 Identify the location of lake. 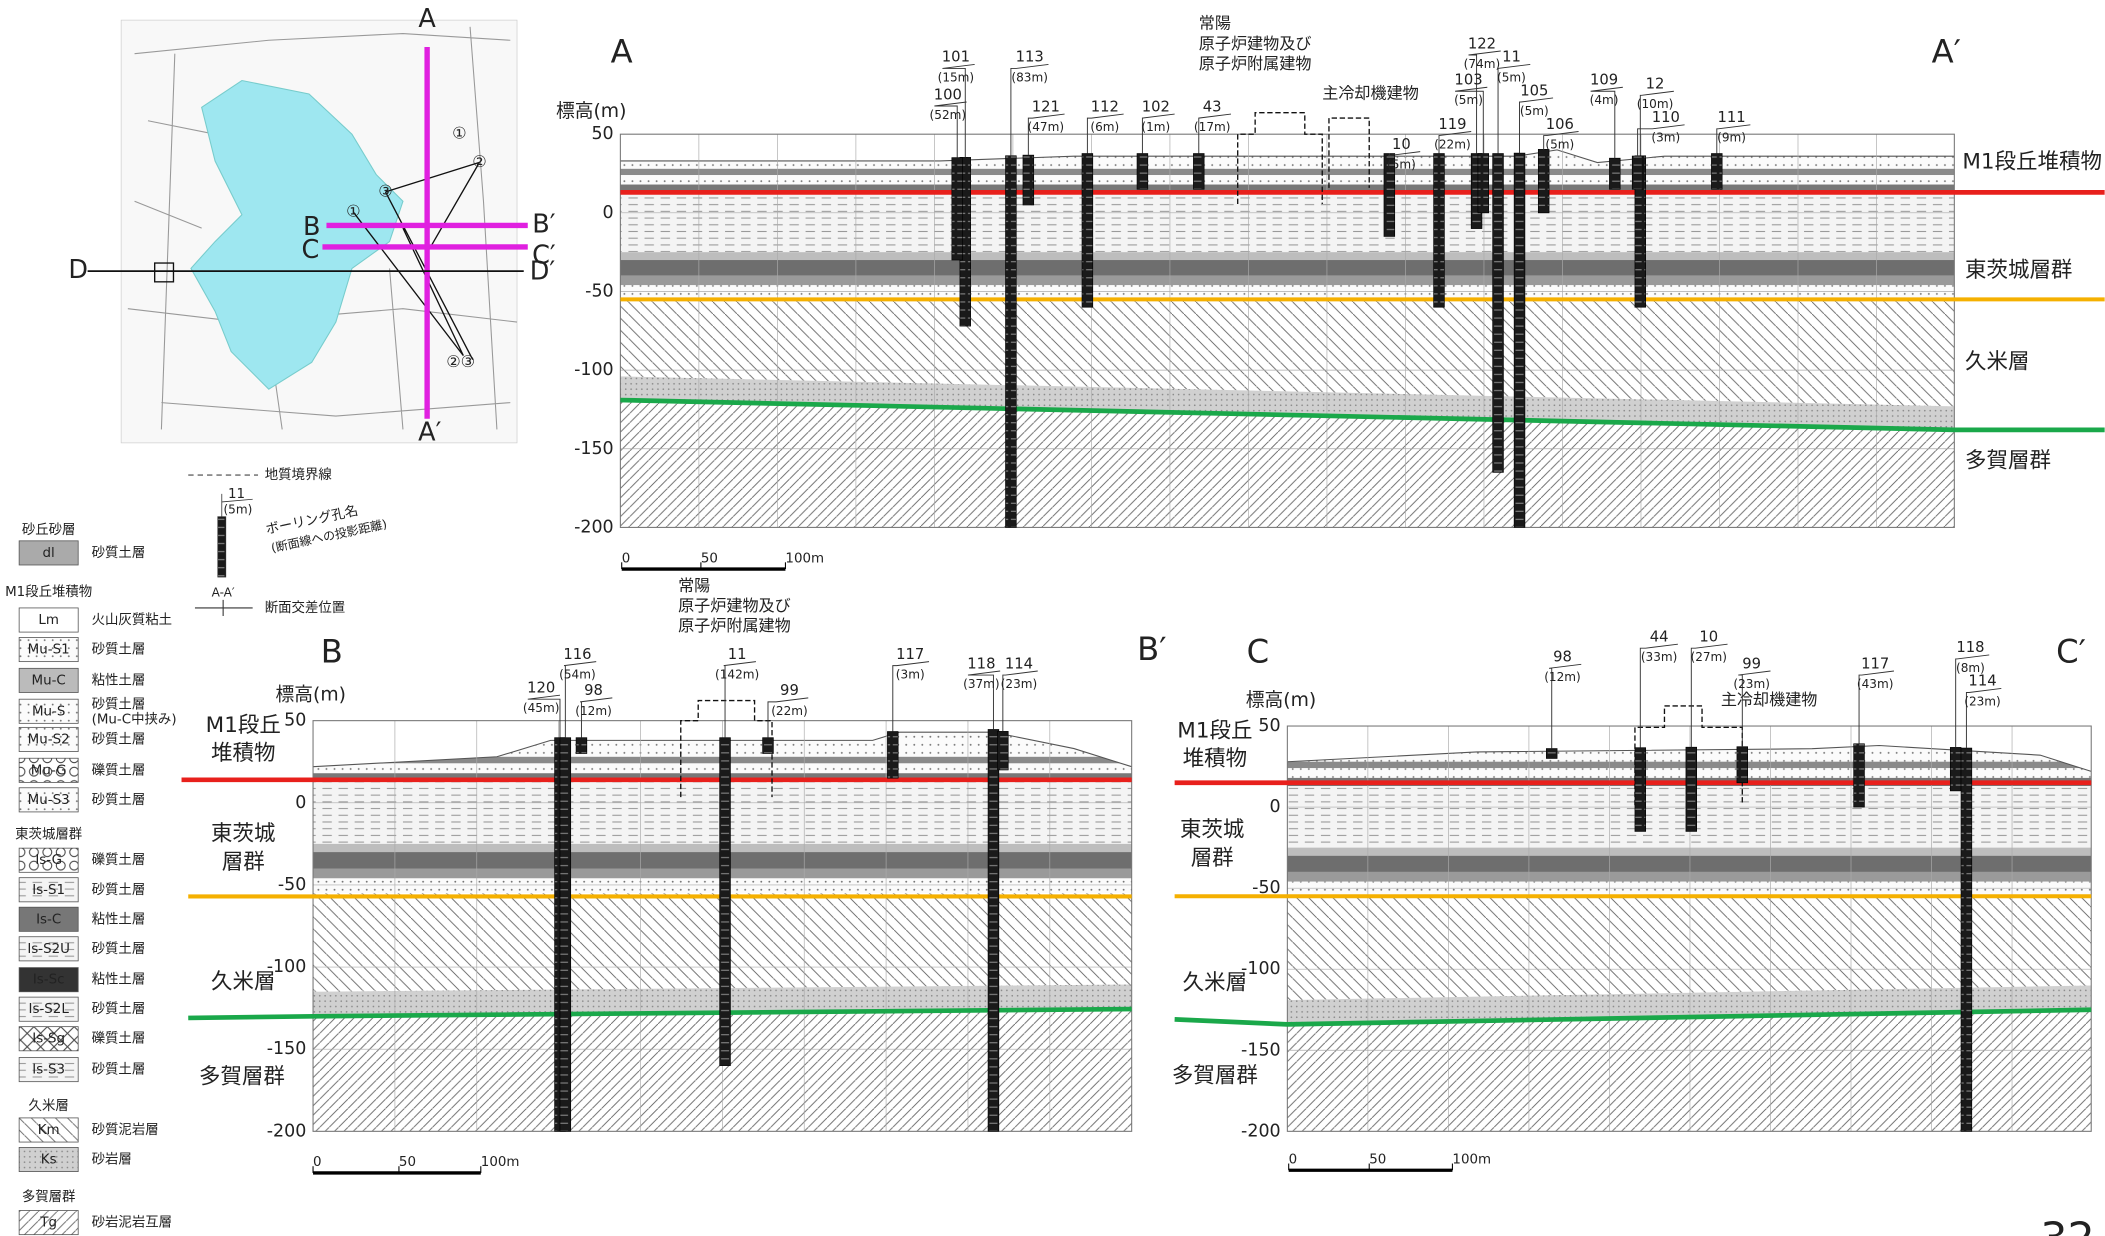
(297, 234).